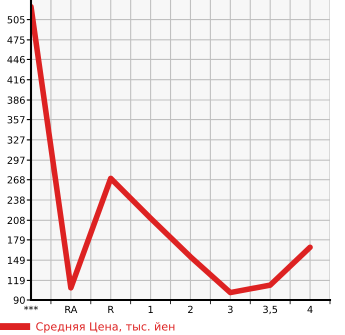  What do you see at coordinates (16, 80) in the screenshot?
I see `y-tick-label: 416` at bounding box center [16, 80].